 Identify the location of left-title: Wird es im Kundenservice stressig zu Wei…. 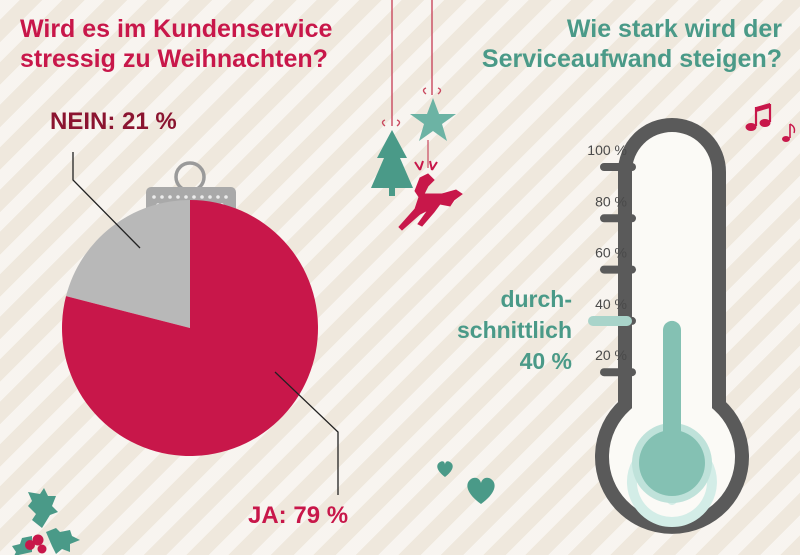
(176, 44).